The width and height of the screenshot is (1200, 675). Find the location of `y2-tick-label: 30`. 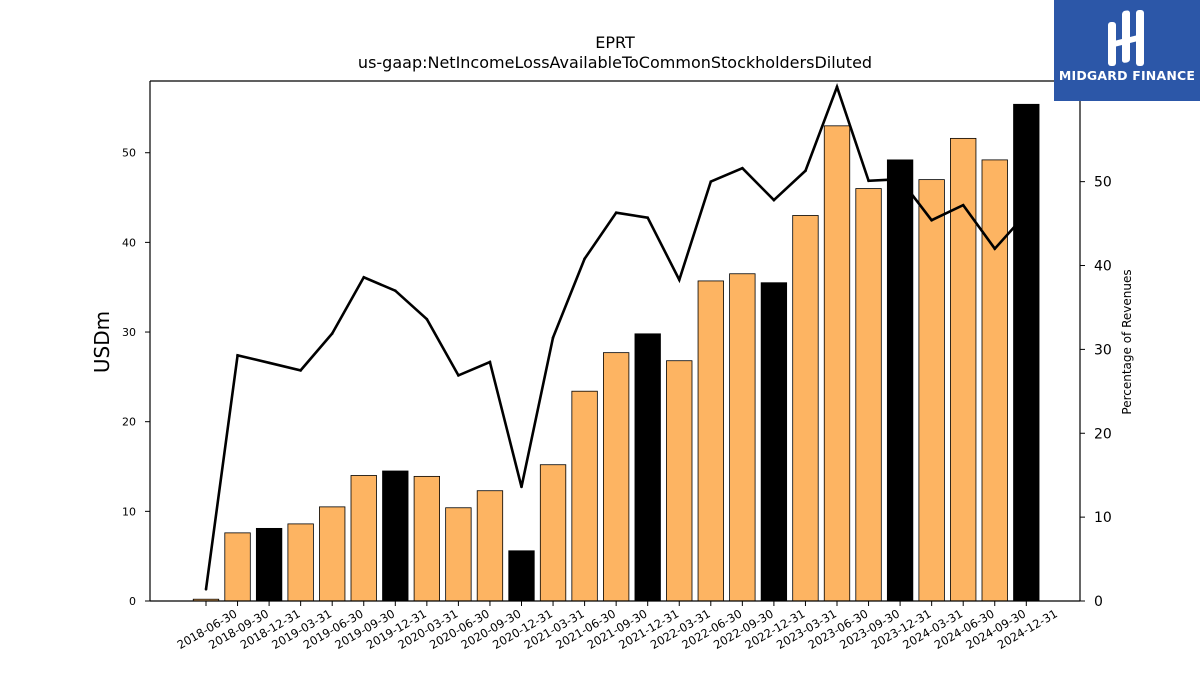

y2-tick-label: 30 is located at coordinates (1103, 350).